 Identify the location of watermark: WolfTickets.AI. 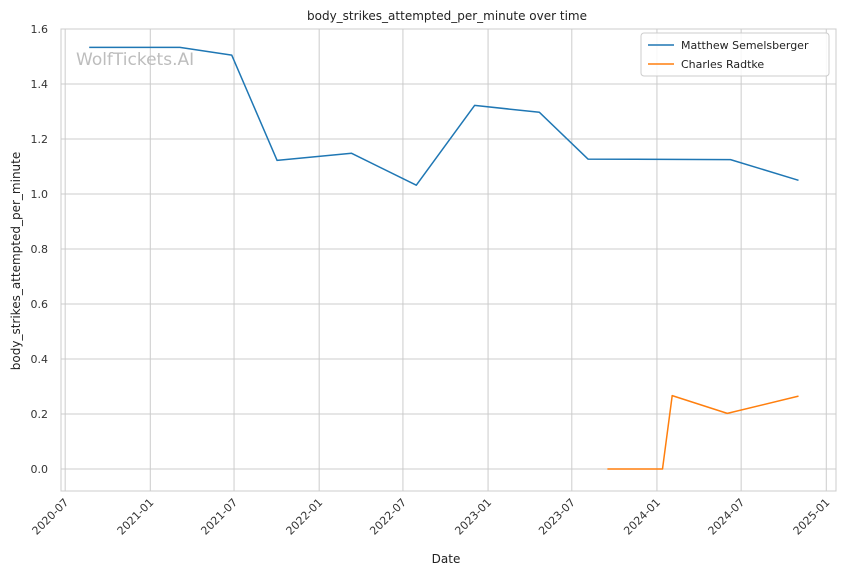
(135, 60).